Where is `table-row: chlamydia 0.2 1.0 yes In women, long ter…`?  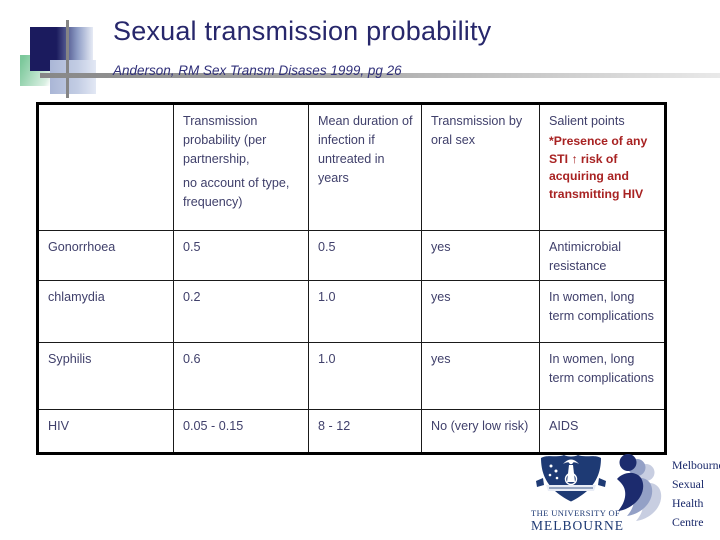
table-row: chlamydia 0.2 1.0 yes In women, long ter… is located at coordinates (351, 311).